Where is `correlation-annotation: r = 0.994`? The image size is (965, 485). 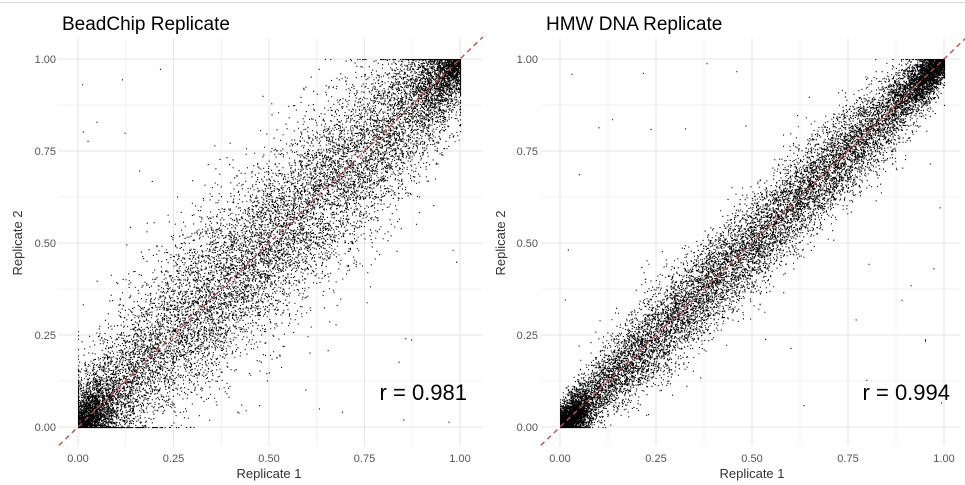
correlation-annotation: r = 0.994 is located at coordinates (906, 392).